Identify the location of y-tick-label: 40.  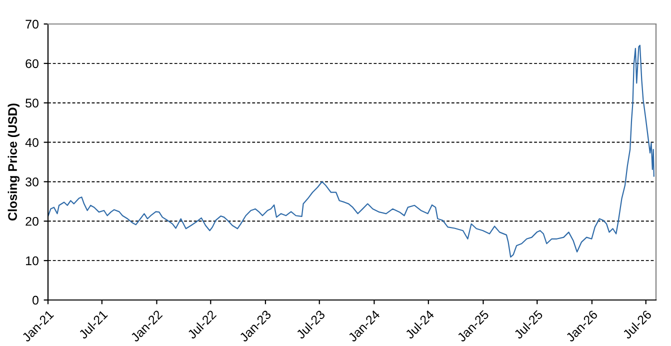
(31, 142).